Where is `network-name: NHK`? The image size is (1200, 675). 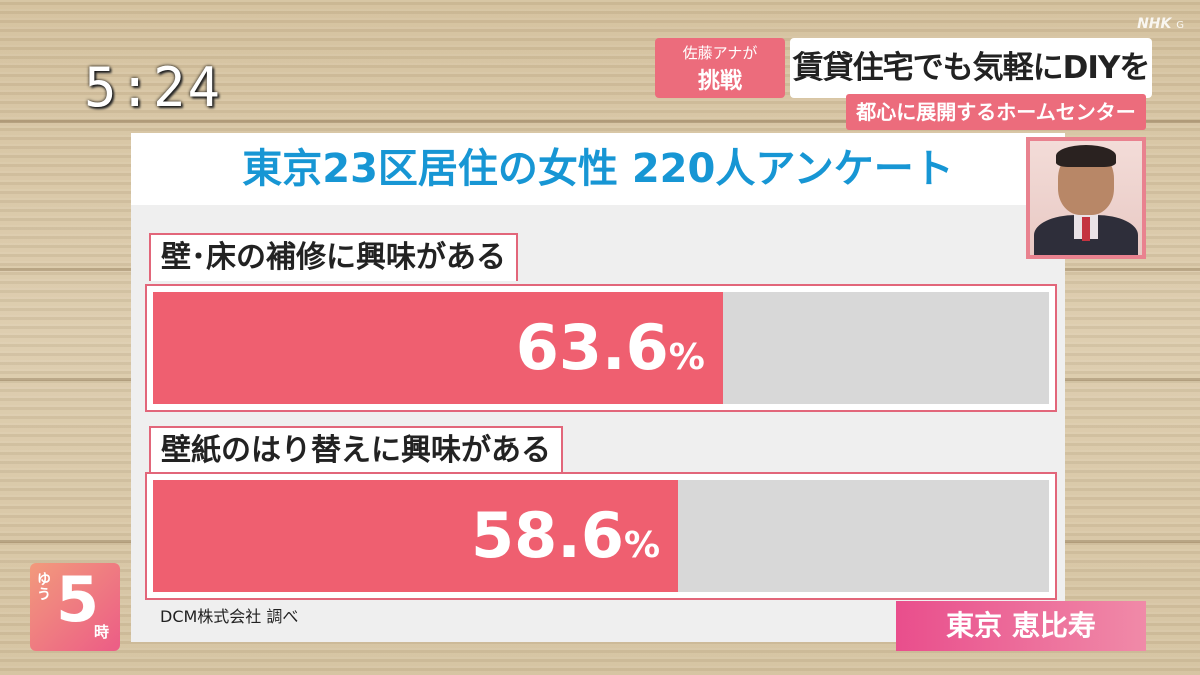
network-name: NHK is located at coordinates (1154, 24).